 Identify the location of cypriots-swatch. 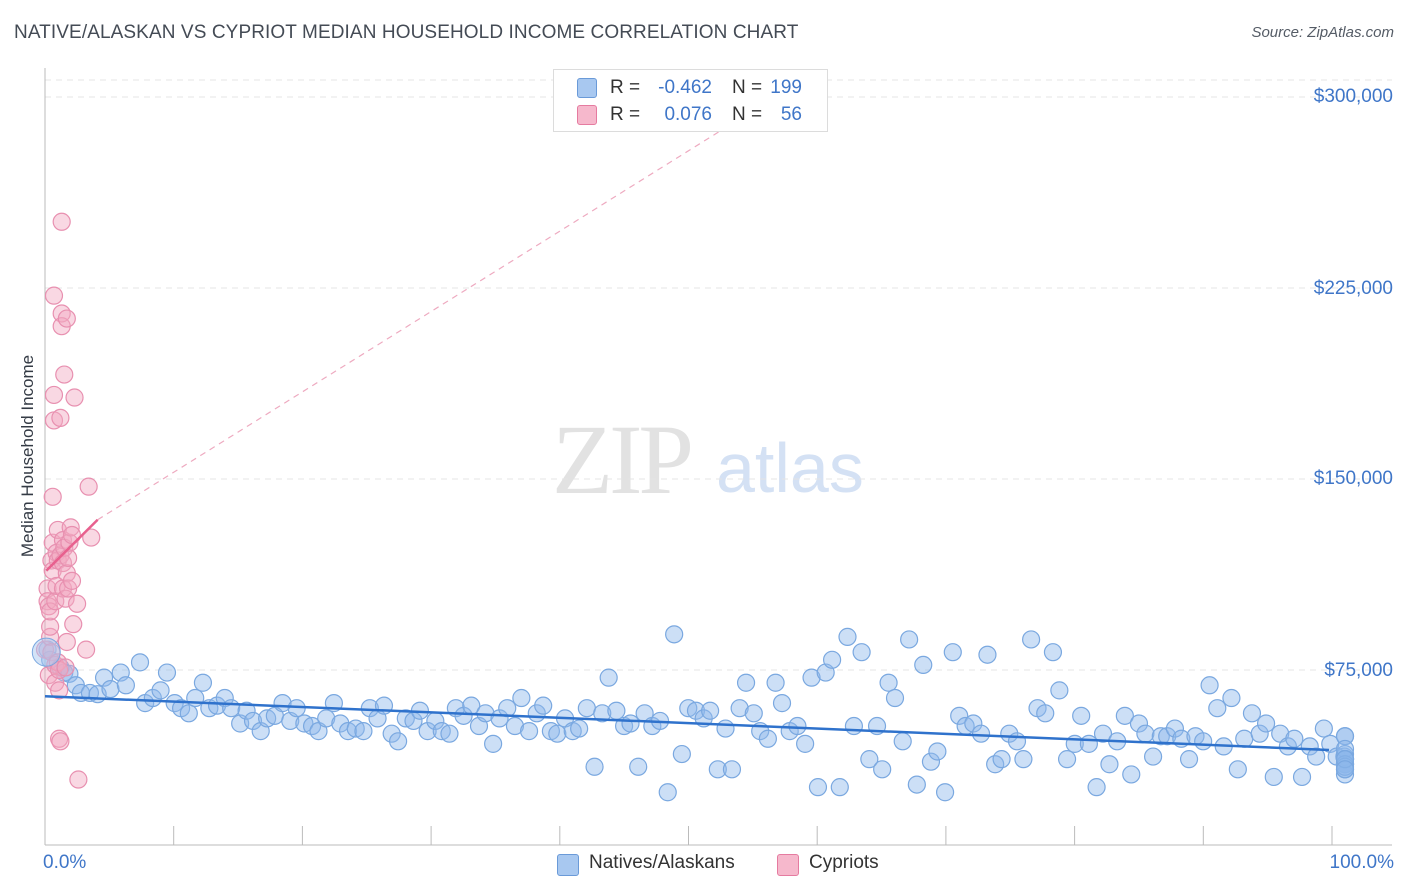
(587, 115).